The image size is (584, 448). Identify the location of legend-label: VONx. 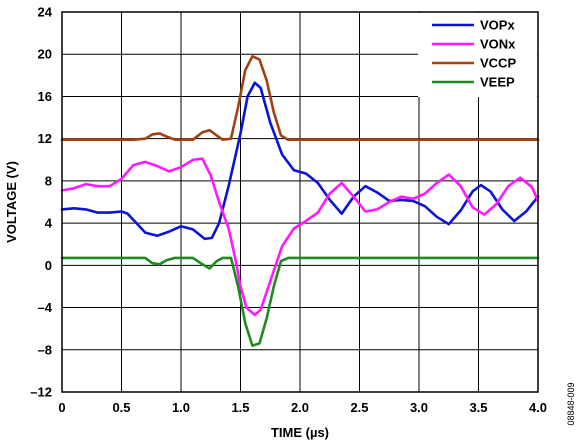
(498, 44).